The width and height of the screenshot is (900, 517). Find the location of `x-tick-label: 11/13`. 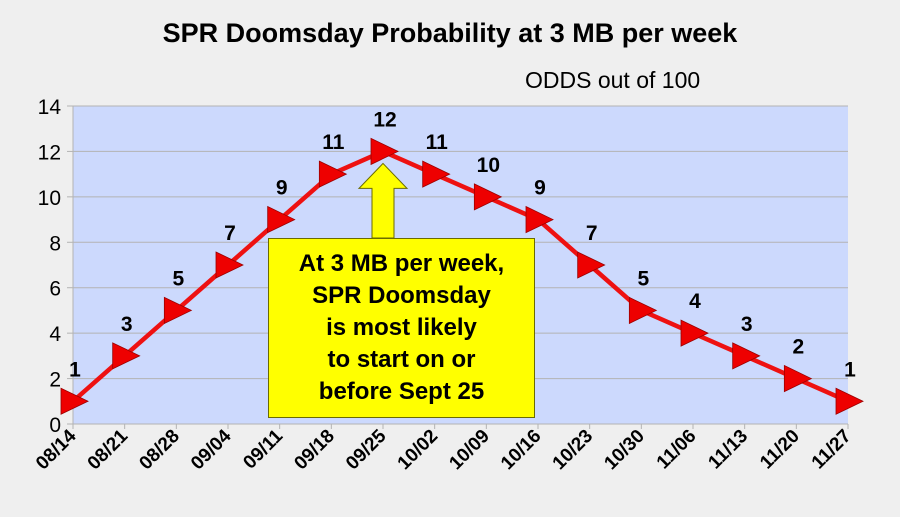

x-tick-label: 11/13 is located at coordinates (728, 450).